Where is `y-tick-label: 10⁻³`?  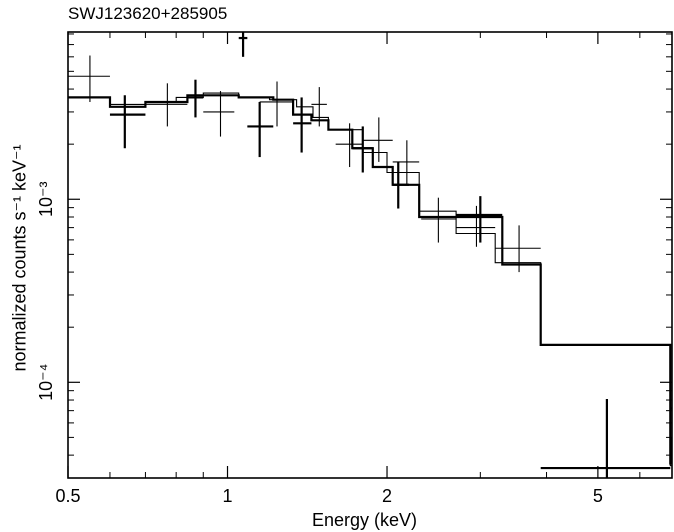 y-tick-label: 10⁻³ is located at coordinates (46, 199).